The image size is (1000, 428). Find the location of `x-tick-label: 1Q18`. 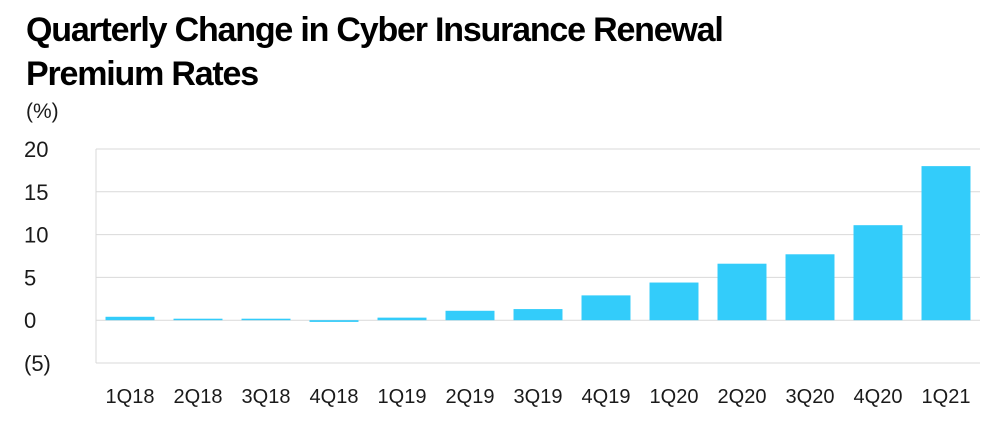

x-tick-label: 1Q18 is located at coordinates (130, 397).